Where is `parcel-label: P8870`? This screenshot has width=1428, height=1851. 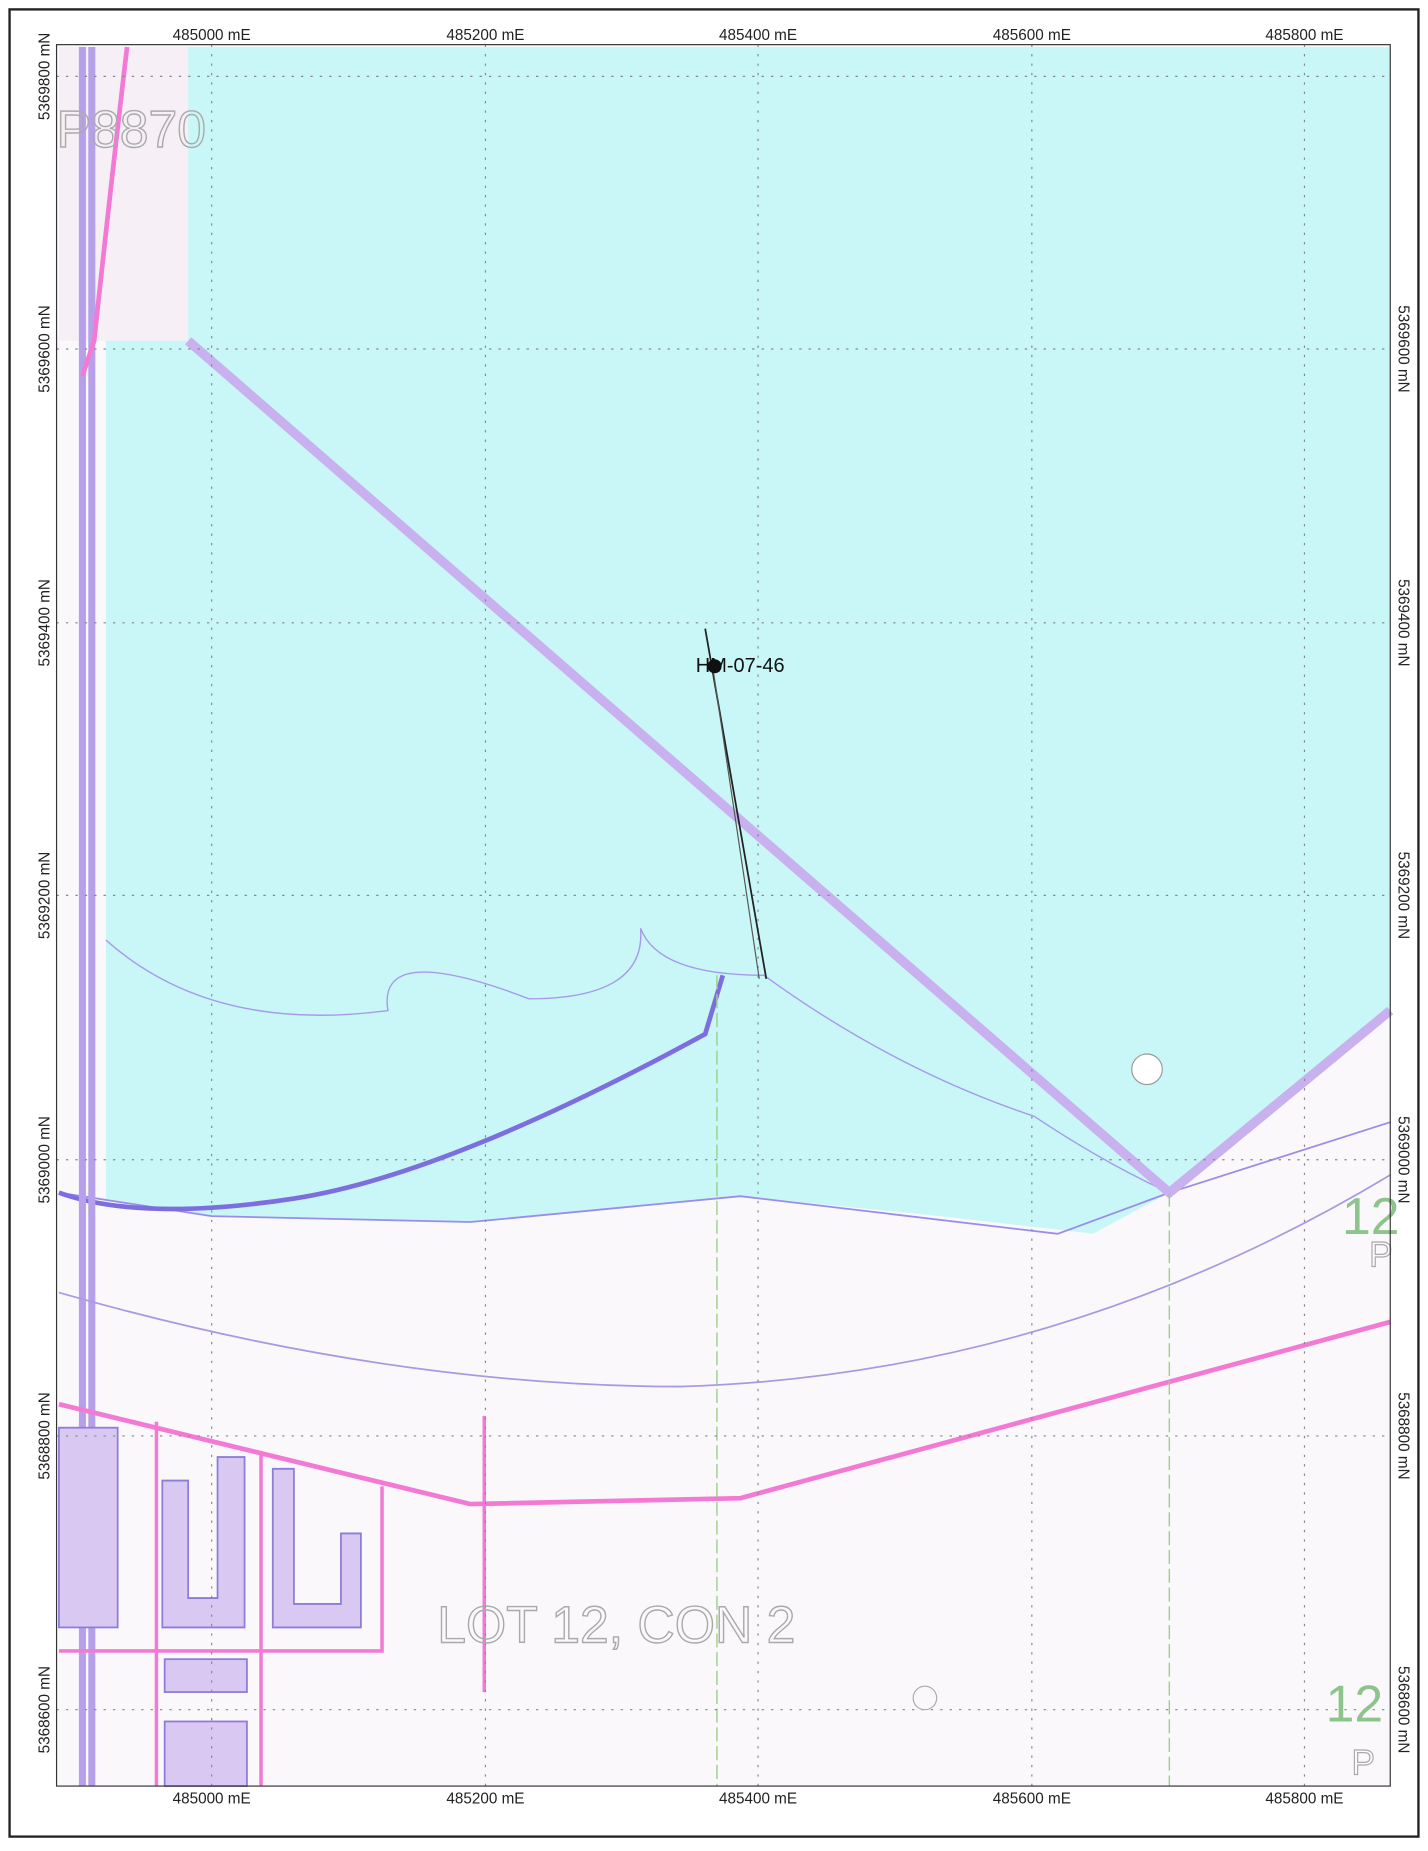
parcel-label: P8870 is located at coordinates (131, 129).